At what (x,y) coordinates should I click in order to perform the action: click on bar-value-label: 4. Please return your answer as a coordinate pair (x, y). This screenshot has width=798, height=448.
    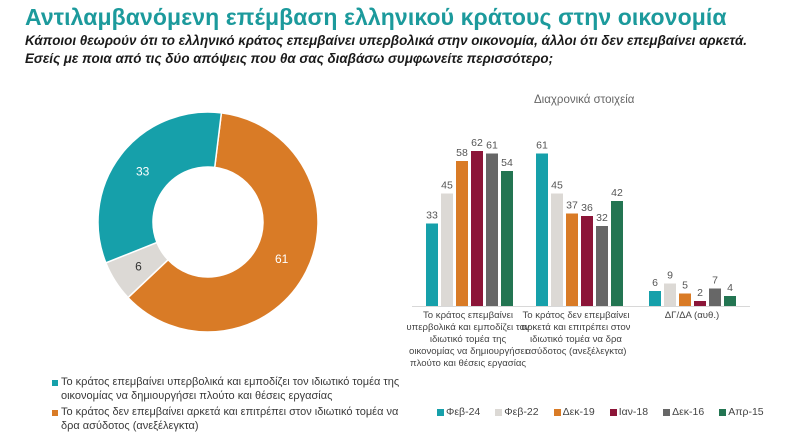
    Looking at the image, I should click on (730, 288).